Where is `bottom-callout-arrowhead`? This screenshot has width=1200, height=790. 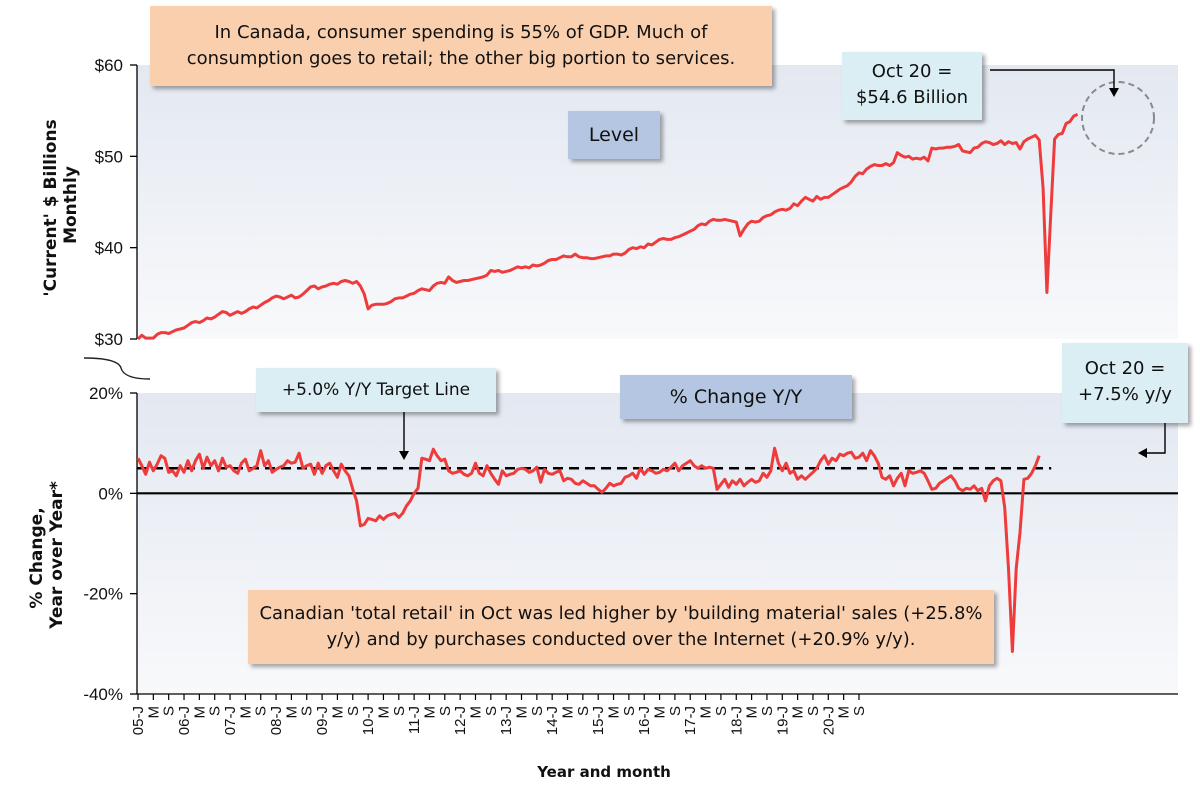
bottom-callout-arrowhead is located at coordinates (1142, 453).